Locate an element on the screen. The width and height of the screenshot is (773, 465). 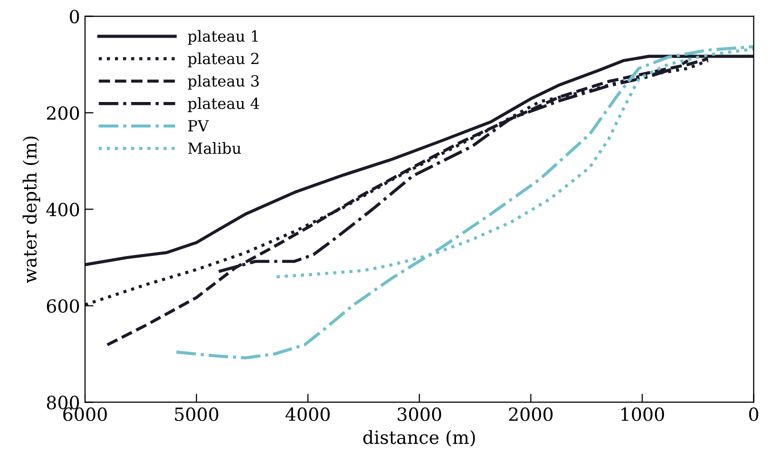
legend-label: plateau 4 is located at coordinates (224, 104).